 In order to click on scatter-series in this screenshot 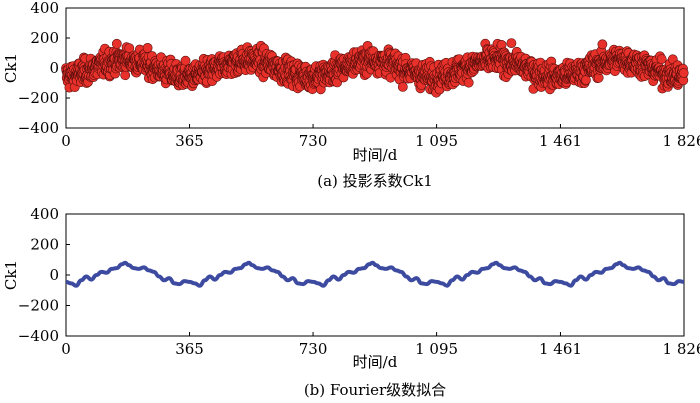, I will do `click(375, 68)`.